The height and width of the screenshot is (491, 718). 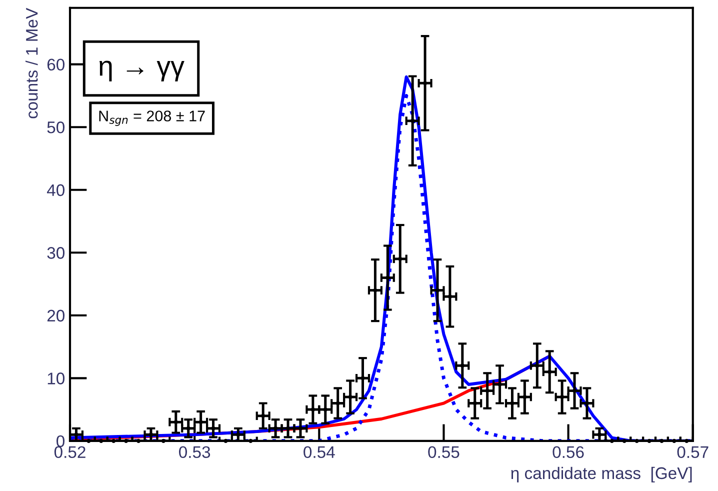 I want to click on y-tick-label: 0, so click(x=60, y=441).